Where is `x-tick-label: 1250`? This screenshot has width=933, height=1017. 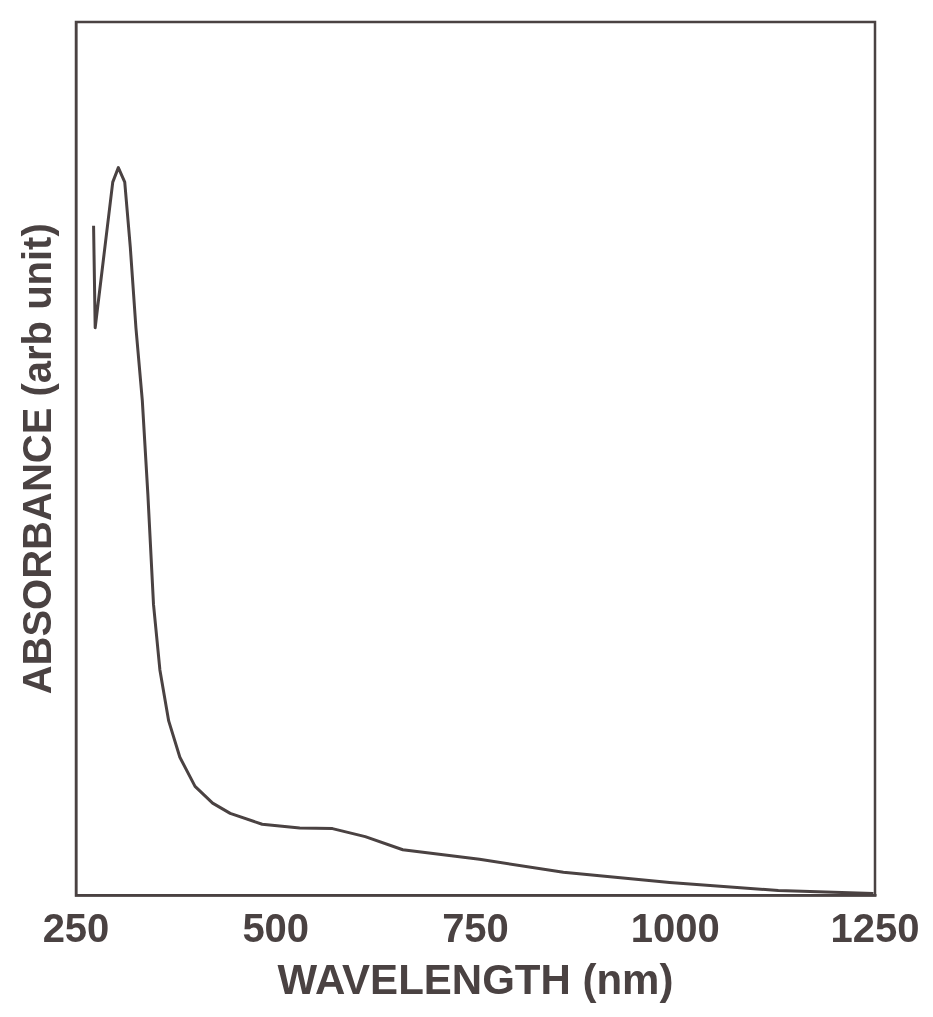 x-tick-label: 1250 is located at coordinates (875, 927).